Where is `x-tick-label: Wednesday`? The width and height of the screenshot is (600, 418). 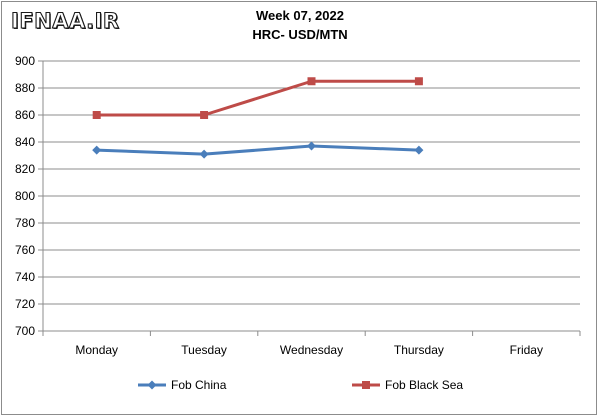
x-tick-label: Wednesday is located at coordinates (311, 350).